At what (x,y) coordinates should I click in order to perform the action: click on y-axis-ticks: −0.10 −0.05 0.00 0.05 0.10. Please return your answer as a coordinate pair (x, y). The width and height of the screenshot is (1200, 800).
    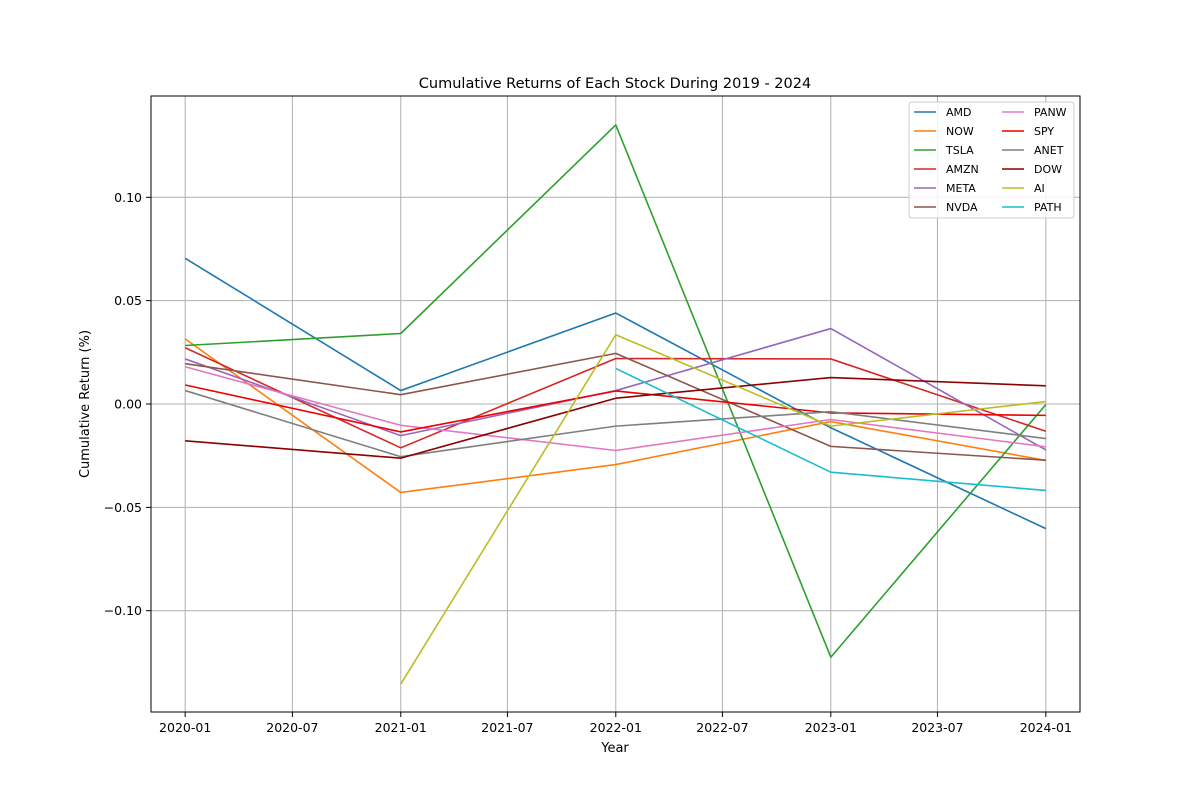
    Looking at the image, I should click on (127, 404).